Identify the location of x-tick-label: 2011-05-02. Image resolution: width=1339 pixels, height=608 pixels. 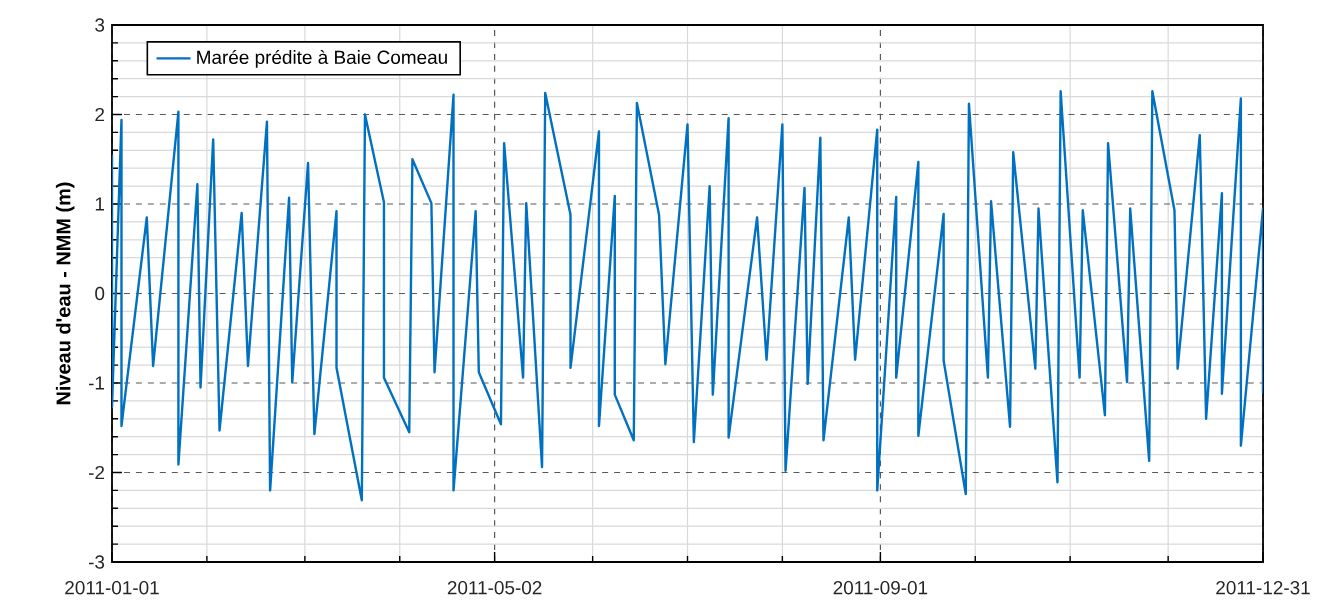
(494, 587).